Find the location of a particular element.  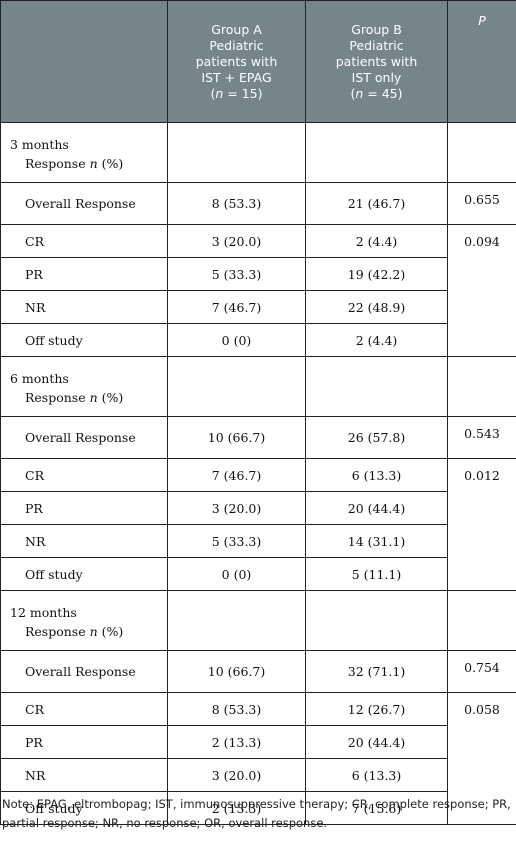

table-row: NR 5 (33.3) 14 (31.1) is located at coordinates (258, 541).